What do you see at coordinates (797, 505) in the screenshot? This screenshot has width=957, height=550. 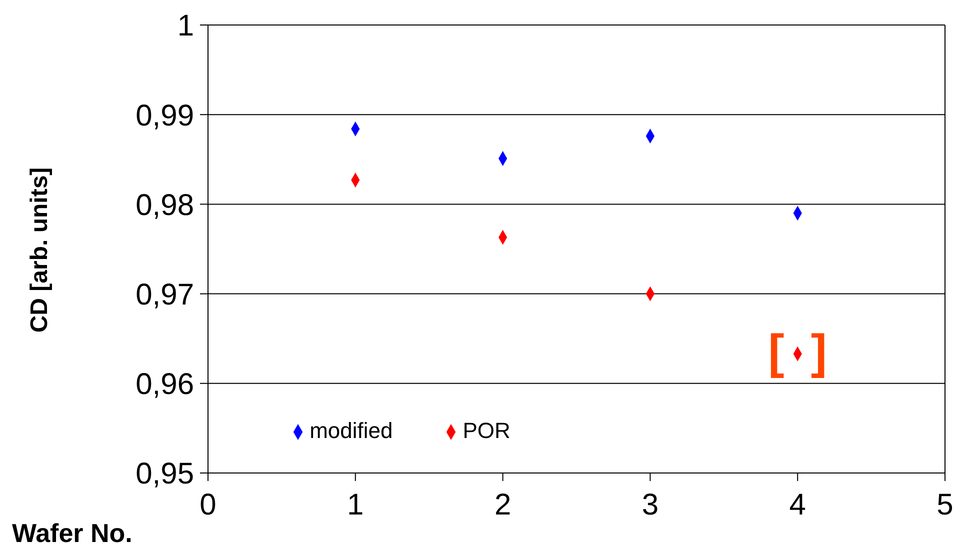 I see `x-tick-label: 4` at bounding box center [797, 505].